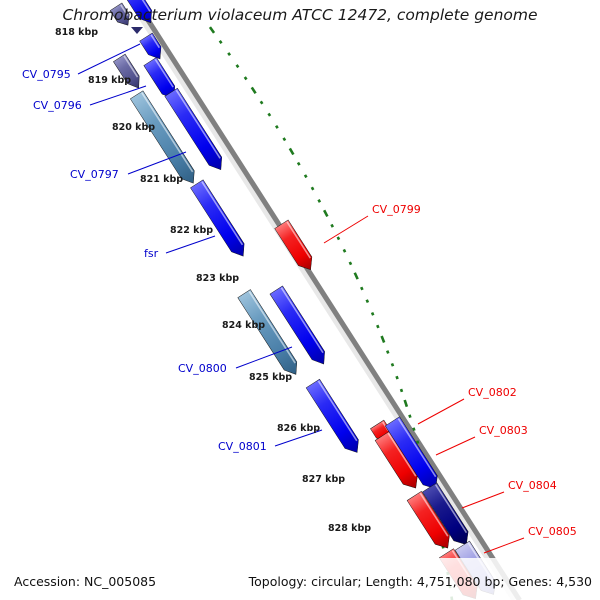 The height and width of the screenshot is (600, 600). What do you see at coordinates (94, 174) in the screenshot?
I see `gene-label-cv_0797: CV_0797` at bounding box center [94, 174].